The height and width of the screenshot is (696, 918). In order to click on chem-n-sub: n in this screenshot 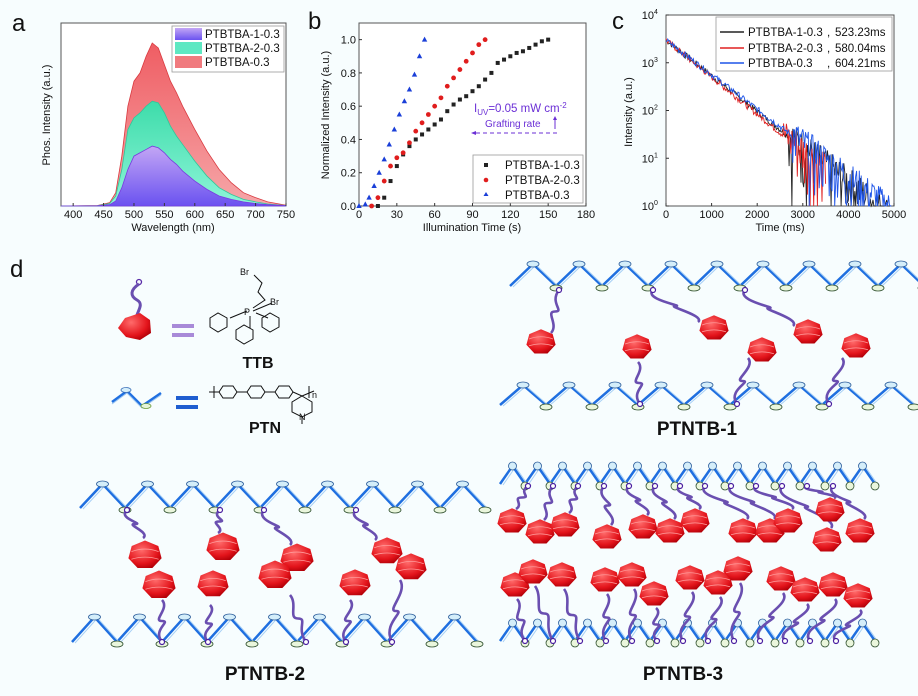, I will do `click(314, 395)`.